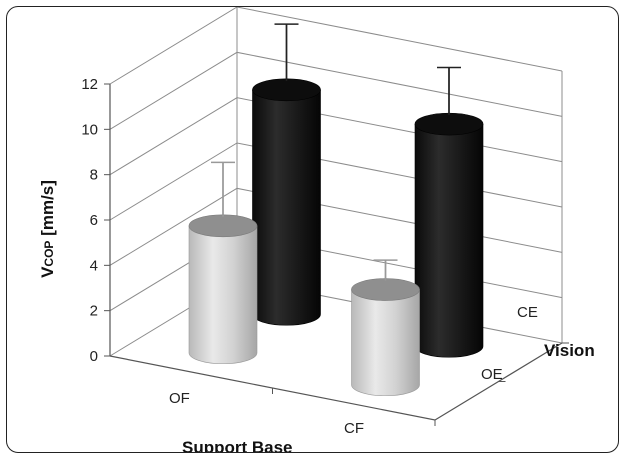 Image resolution: width=627 pixels, height=455 pixels. I want to click on y-axis-label: VCOP [mm/s], so click(47, 229).